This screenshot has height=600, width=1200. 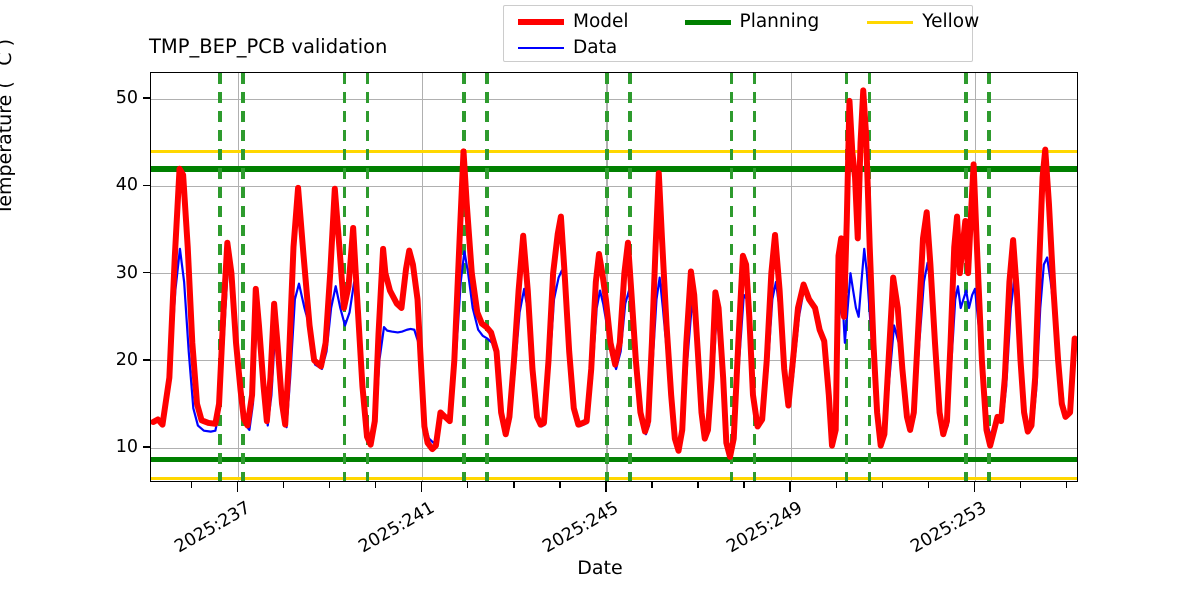 I want to click on legend-label-yellow: Yellow, so click(x=951, y=21).